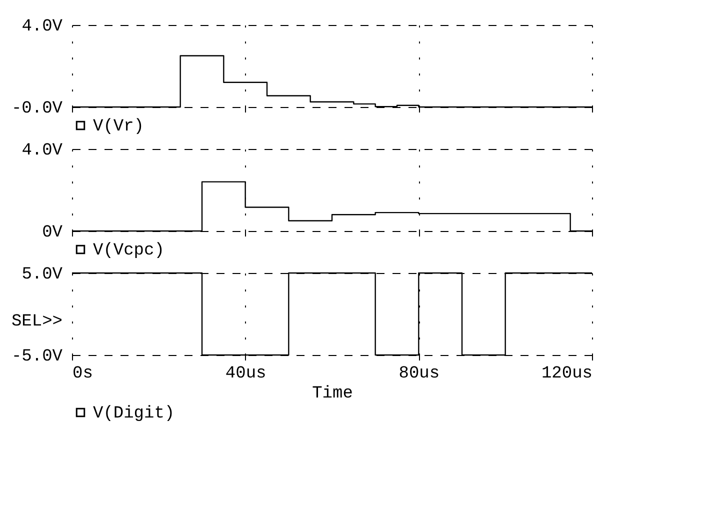 This screenshot has width=713, height=521. I want to click on x-tick-label: 80us, so click(419, 374).